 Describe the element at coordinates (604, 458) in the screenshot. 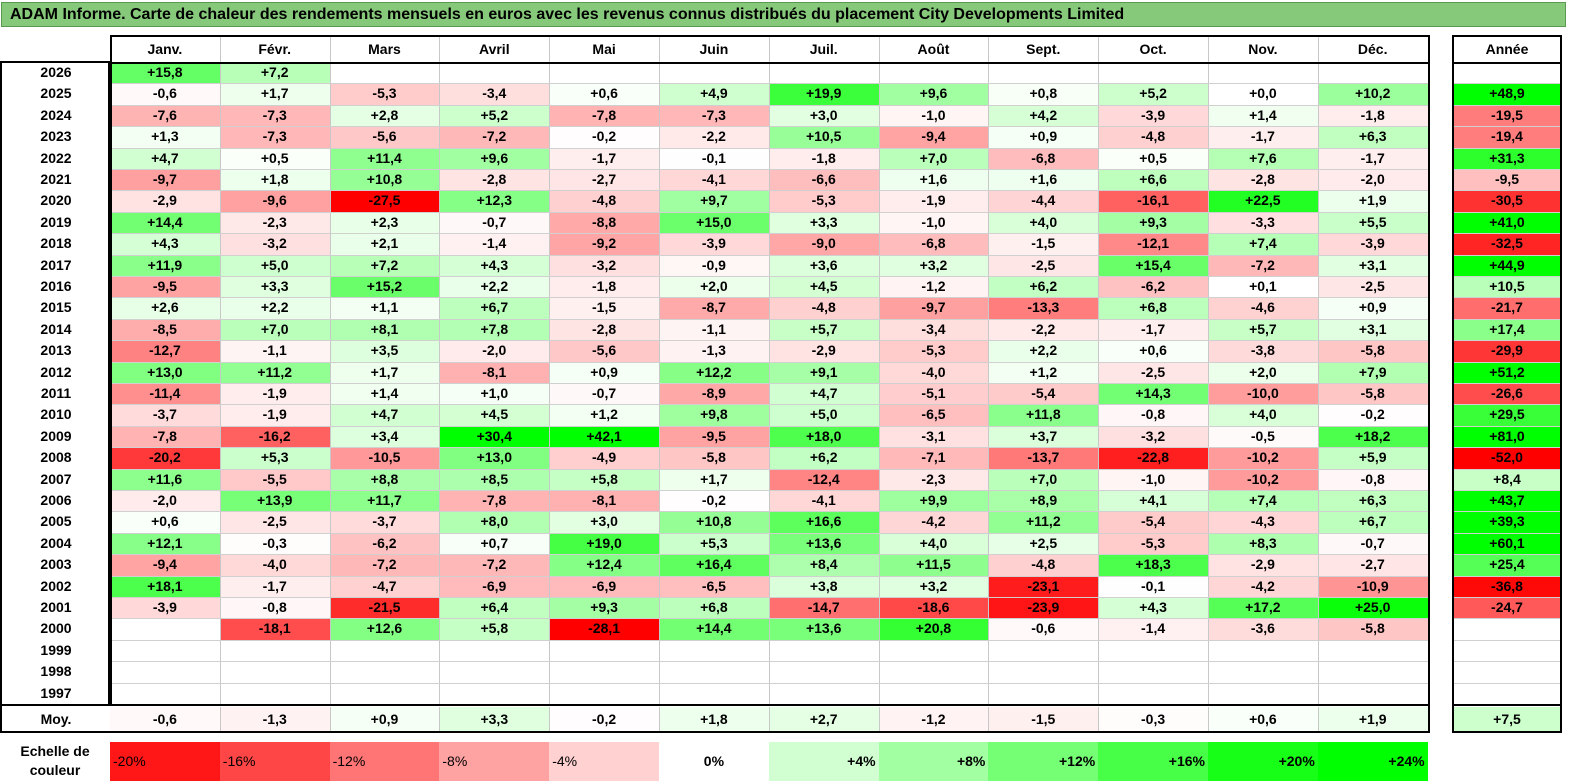

I see `heatmap-cell: -4,9` at that location.